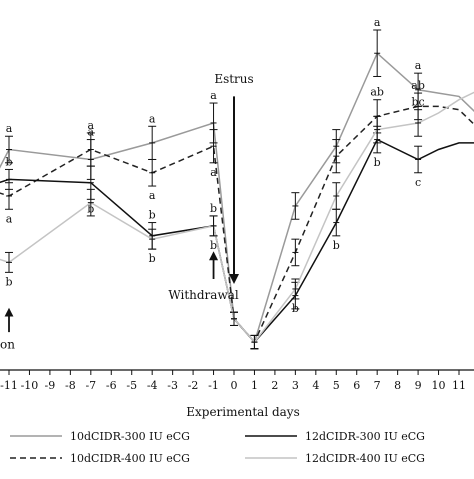  Describe the element at coordinates (130, 458) in the screenshot. I see `legend-label: 10dCIDR-400 IU eCG` at that location.